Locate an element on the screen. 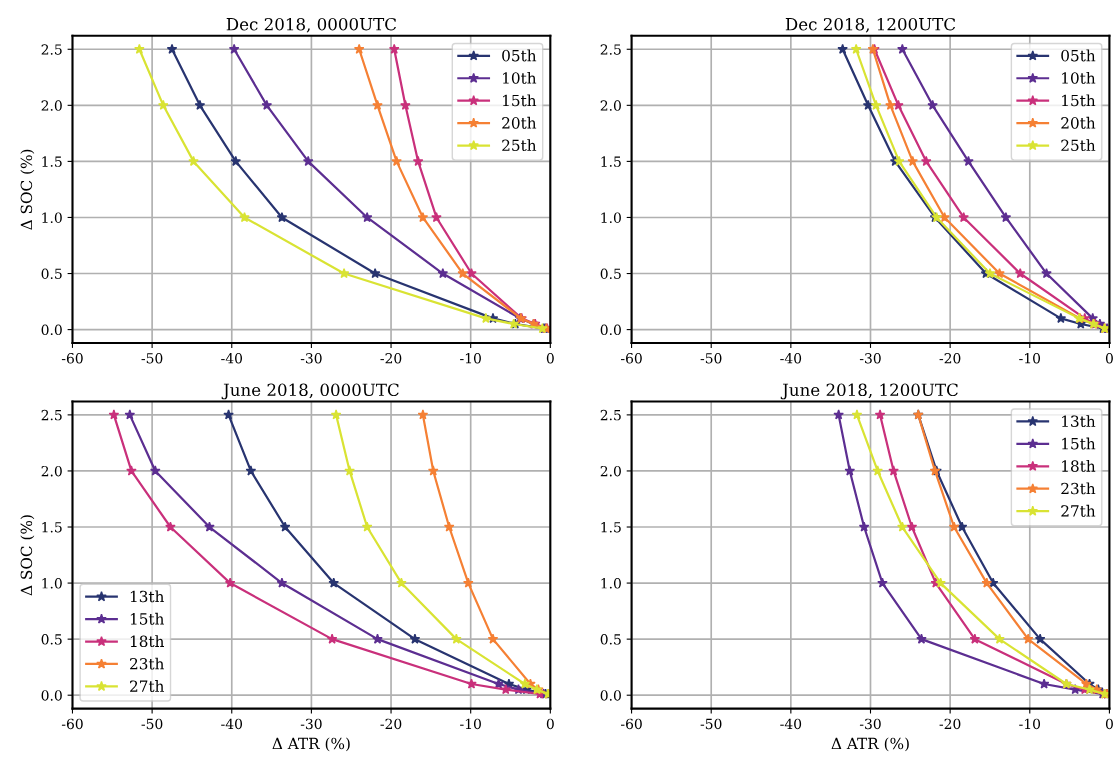 The width and height of the screenshot is (1115, 762). chart-title: Dec 2018, 0000UTC is located at coordinates (311, 25).